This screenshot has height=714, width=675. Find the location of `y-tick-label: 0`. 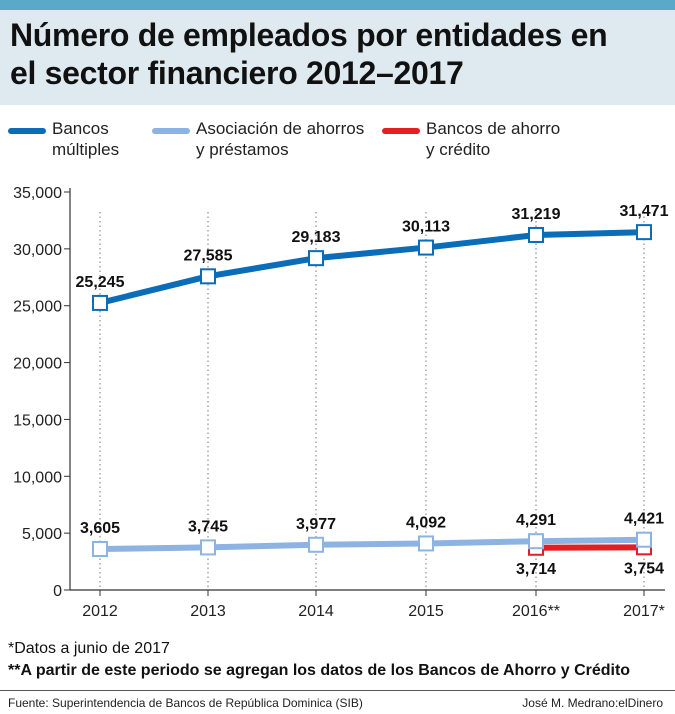

y-tick-label: 0 is located at coordinates (57, 591).